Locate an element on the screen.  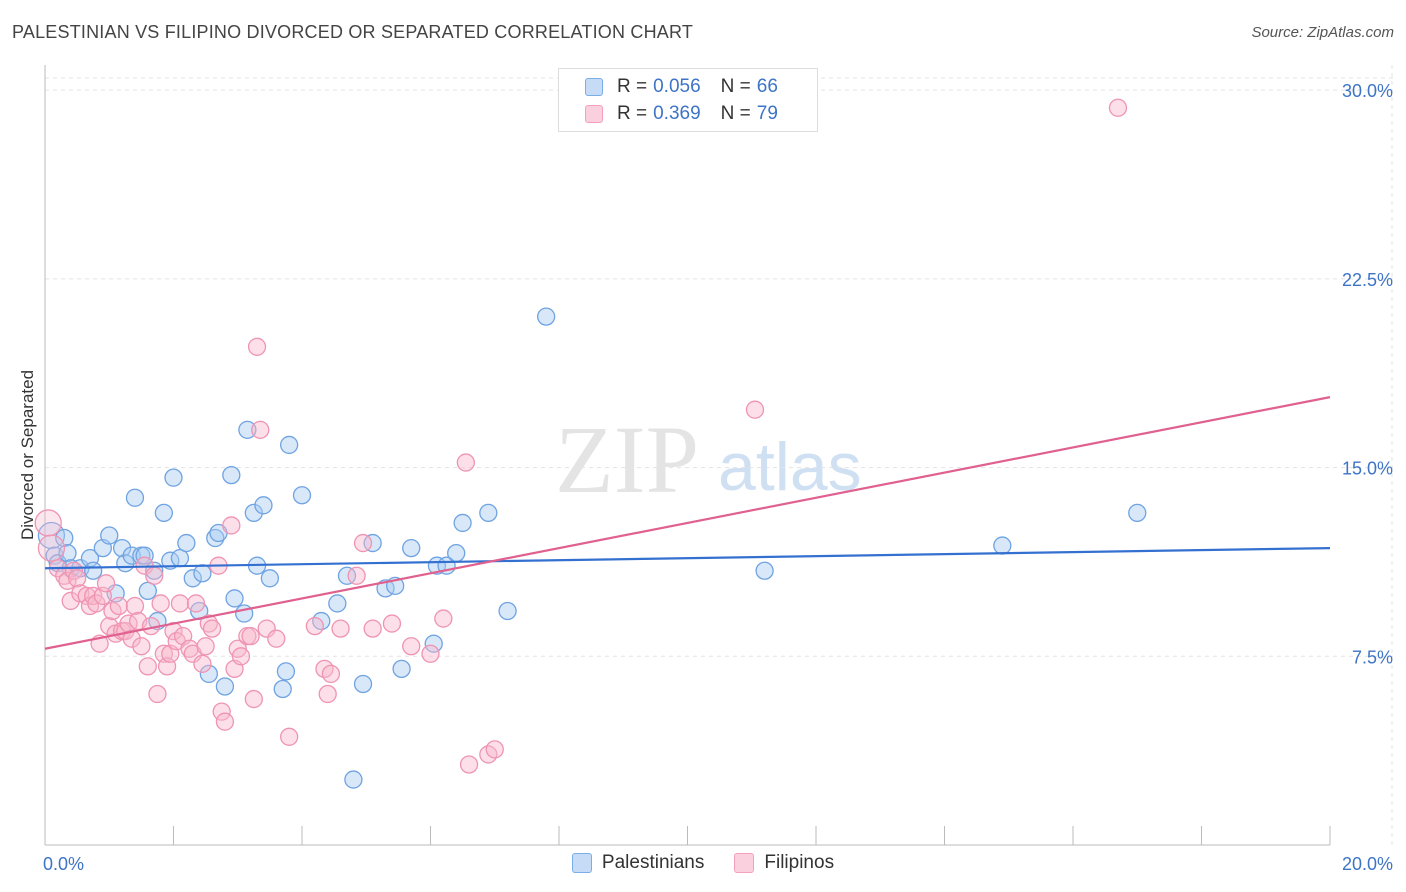
legend-row-palestinians: R = 0.056 N = 66 is located at coordinates (681, 87).